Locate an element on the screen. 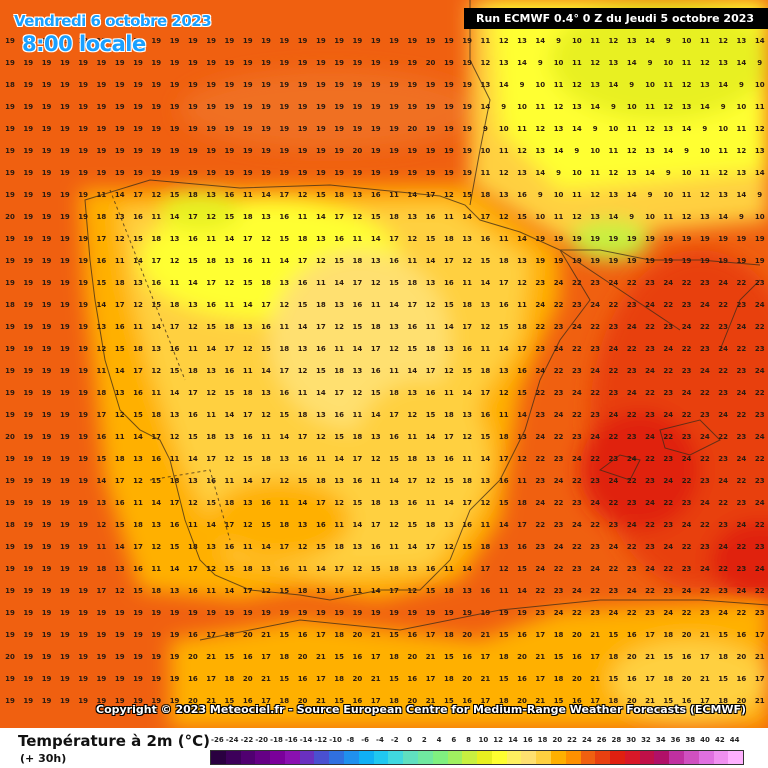  variable-title: Température à 2m (°C) is located at coordinates (114, 741).